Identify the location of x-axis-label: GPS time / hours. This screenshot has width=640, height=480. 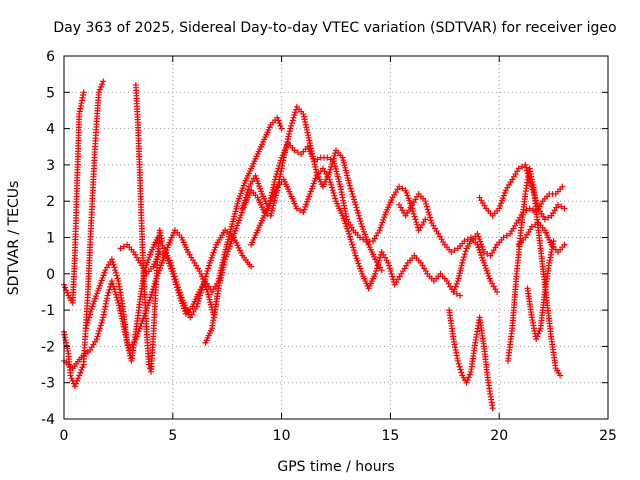
(335, 467).